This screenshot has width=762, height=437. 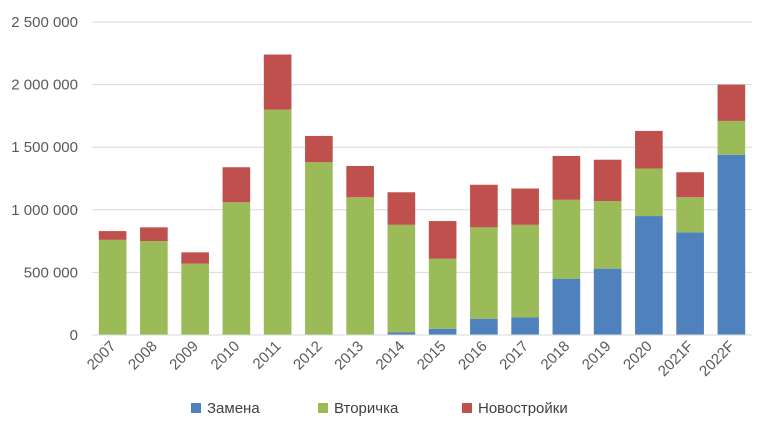 What do you see at coordinates (44, 85) in the screenshot?
I see `y-tick-label: 2 000 000` at bounding box center [44, 85].